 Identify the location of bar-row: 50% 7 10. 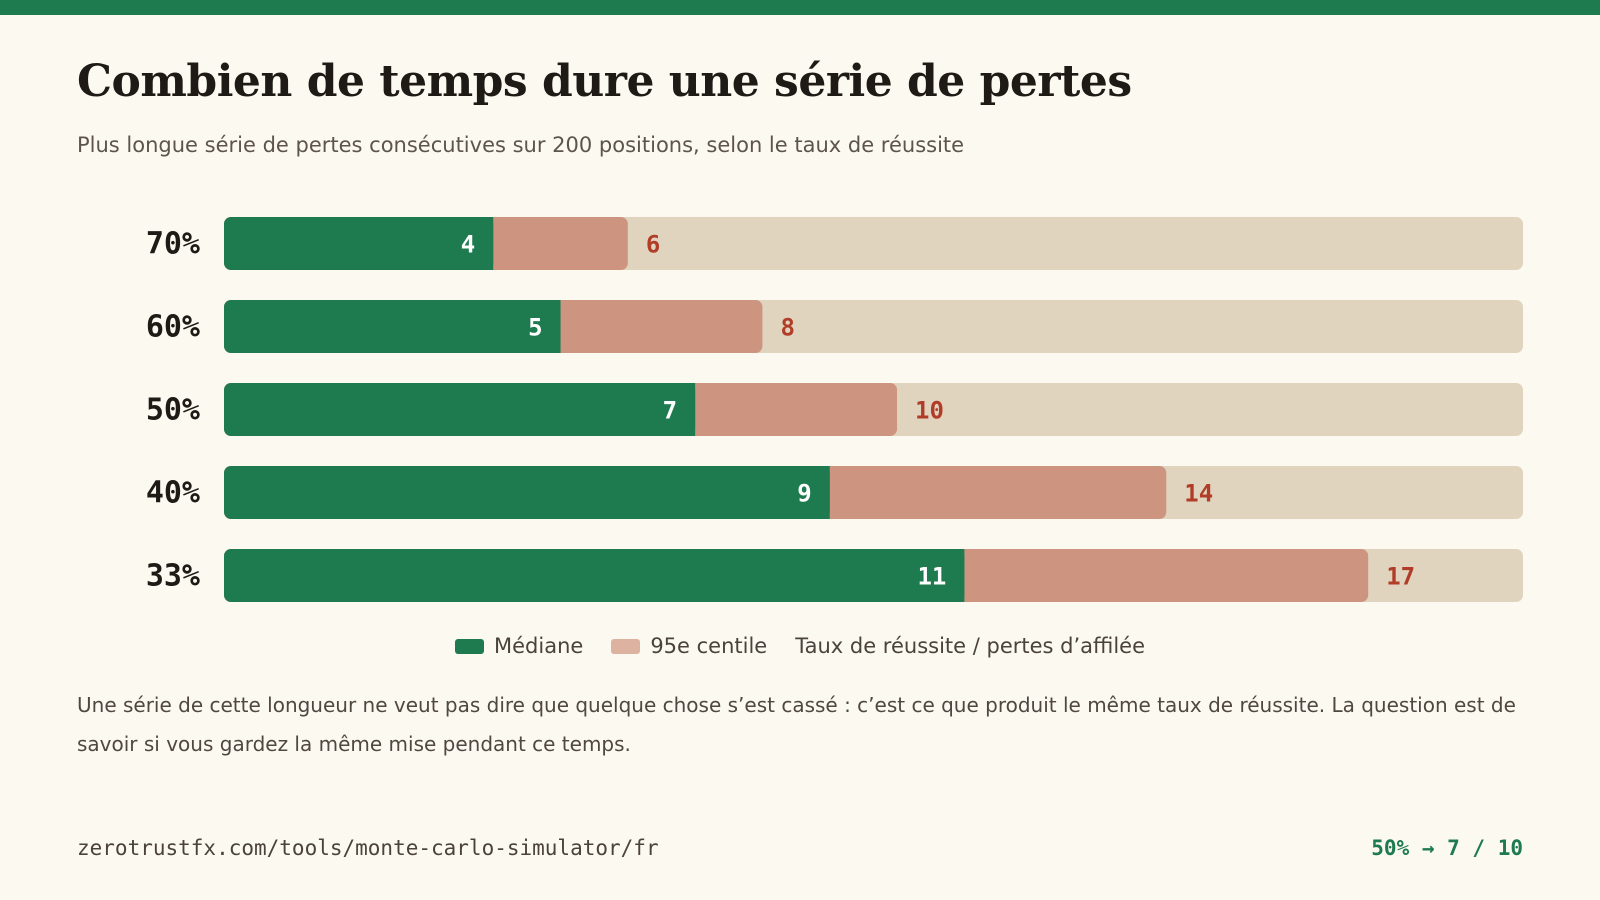
(834, 409).